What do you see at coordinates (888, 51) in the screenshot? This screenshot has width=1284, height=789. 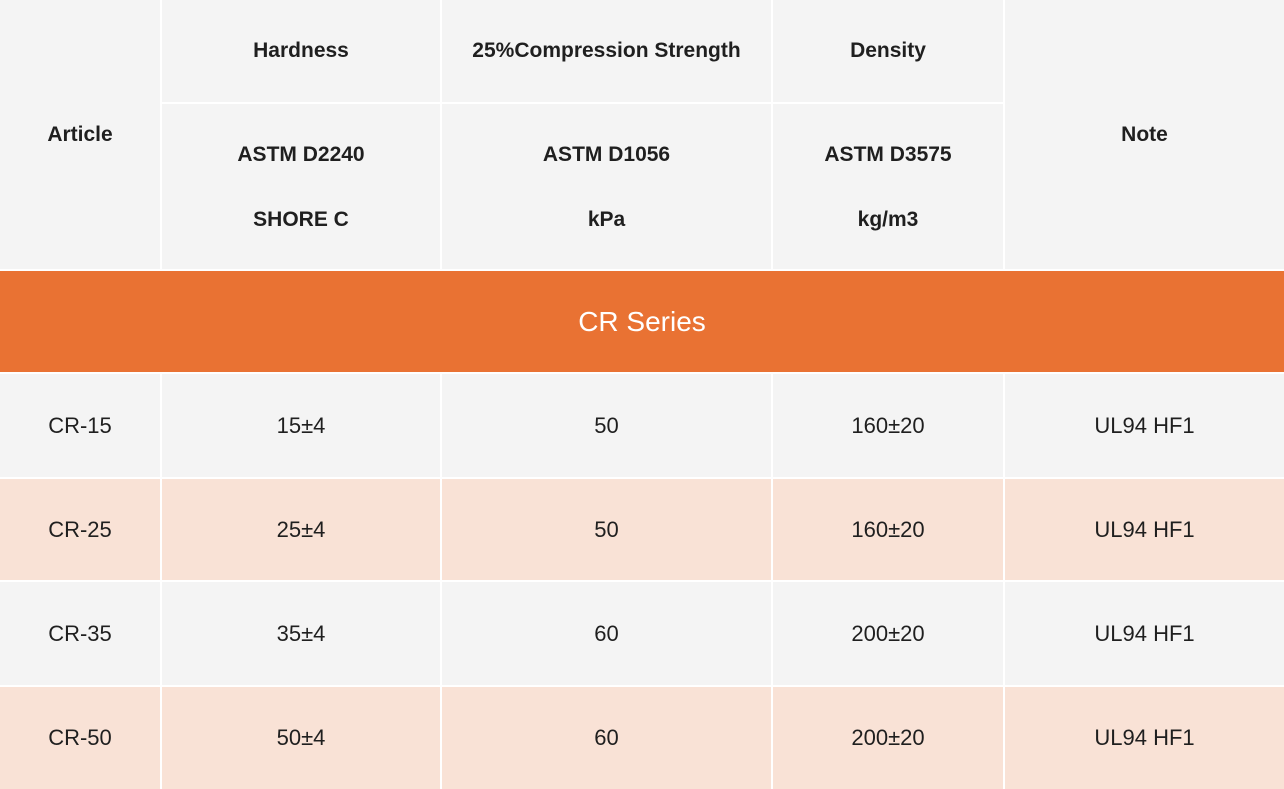 I see `header-density: Density` at bounding box center [888, 51].